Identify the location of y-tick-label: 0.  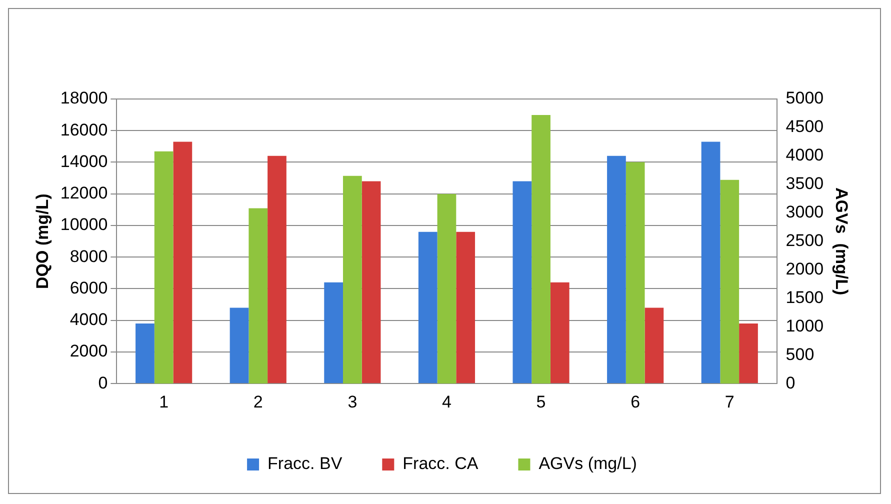
(103, 382).